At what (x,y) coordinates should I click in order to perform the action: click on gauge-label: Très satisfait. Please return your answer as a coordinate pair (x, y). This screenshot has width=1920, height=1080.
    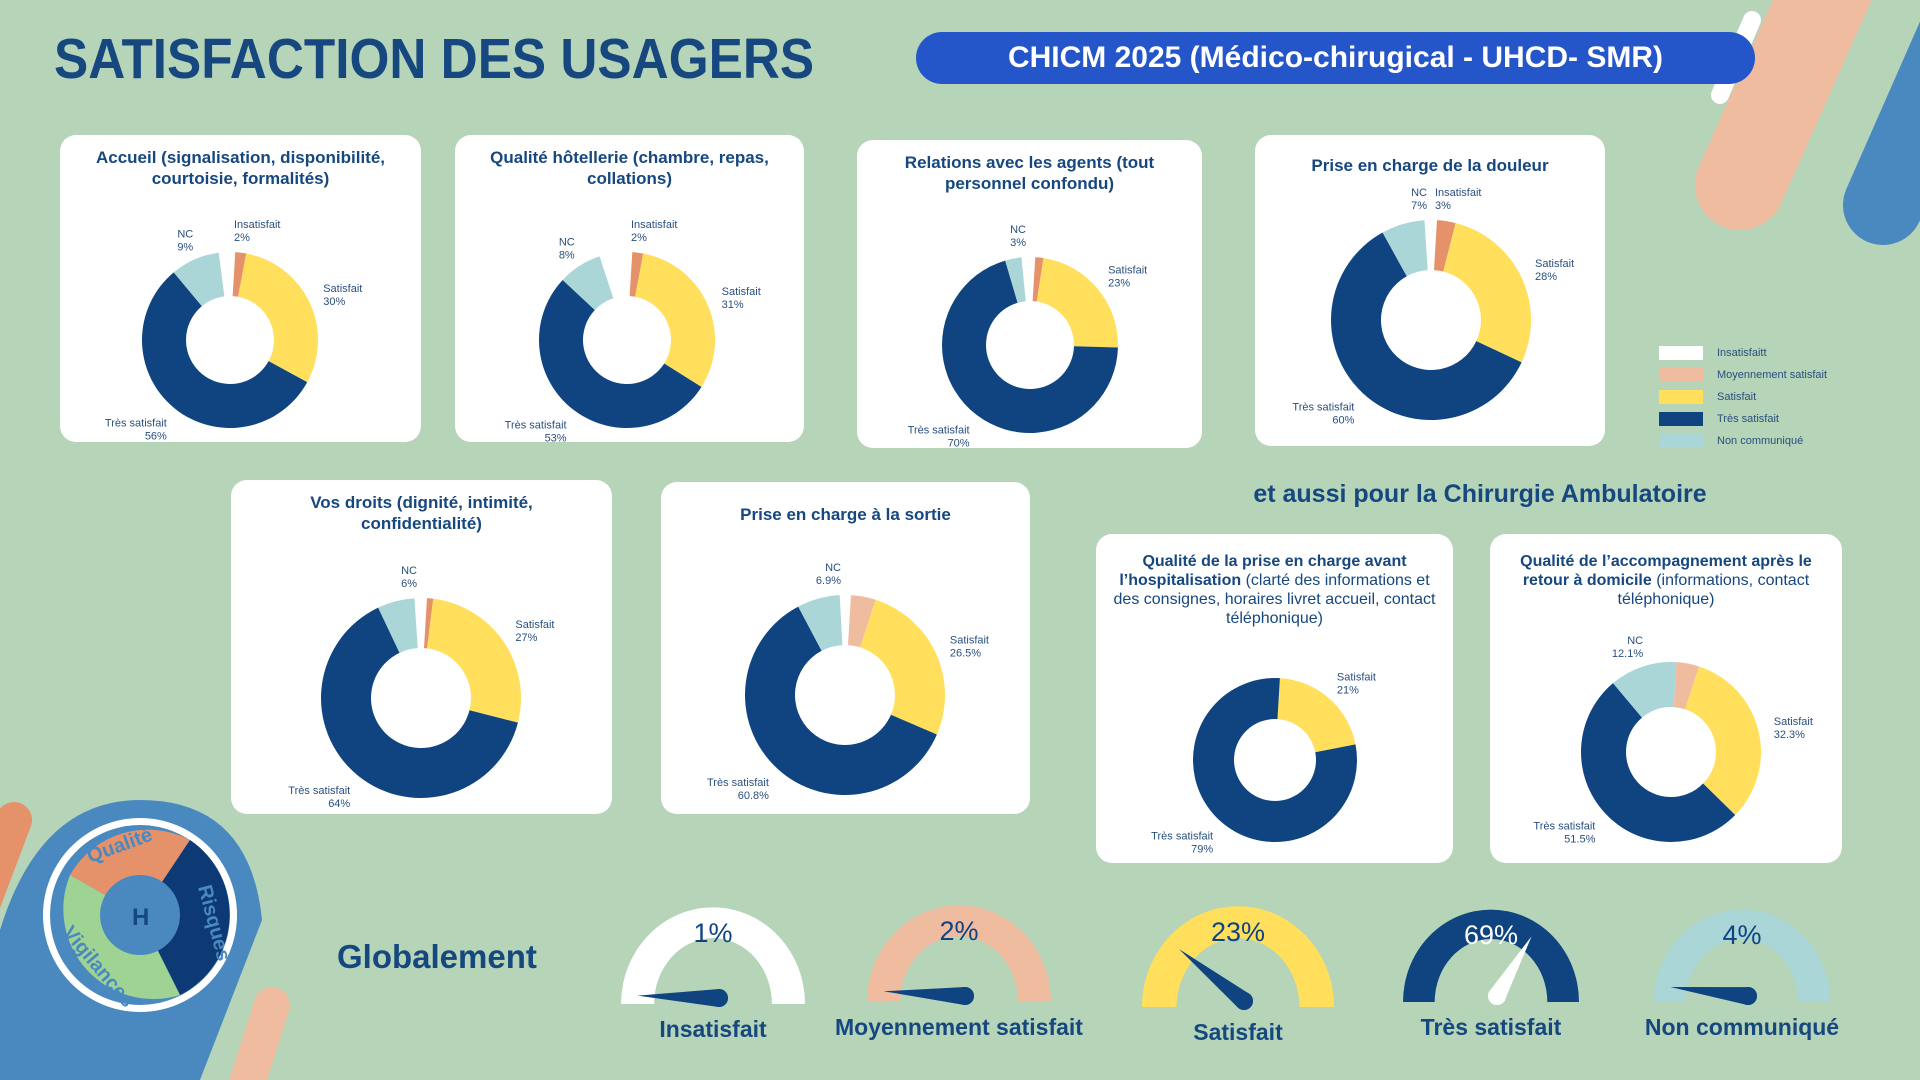
    Looking at the image, I should click on (1491, 1027).